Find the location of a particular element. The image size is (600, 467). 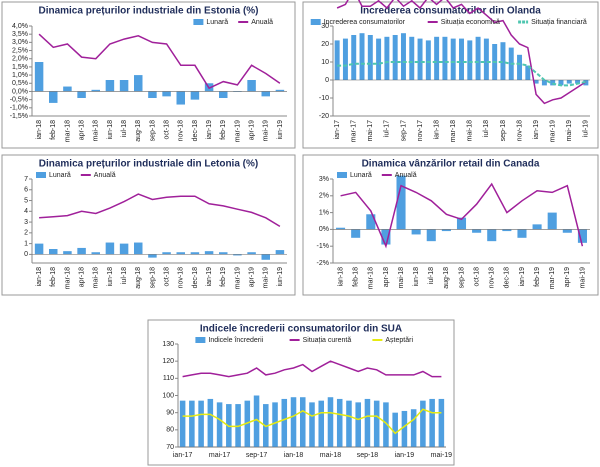

y-tick-label: 100 is located at coordinates (168, 395).